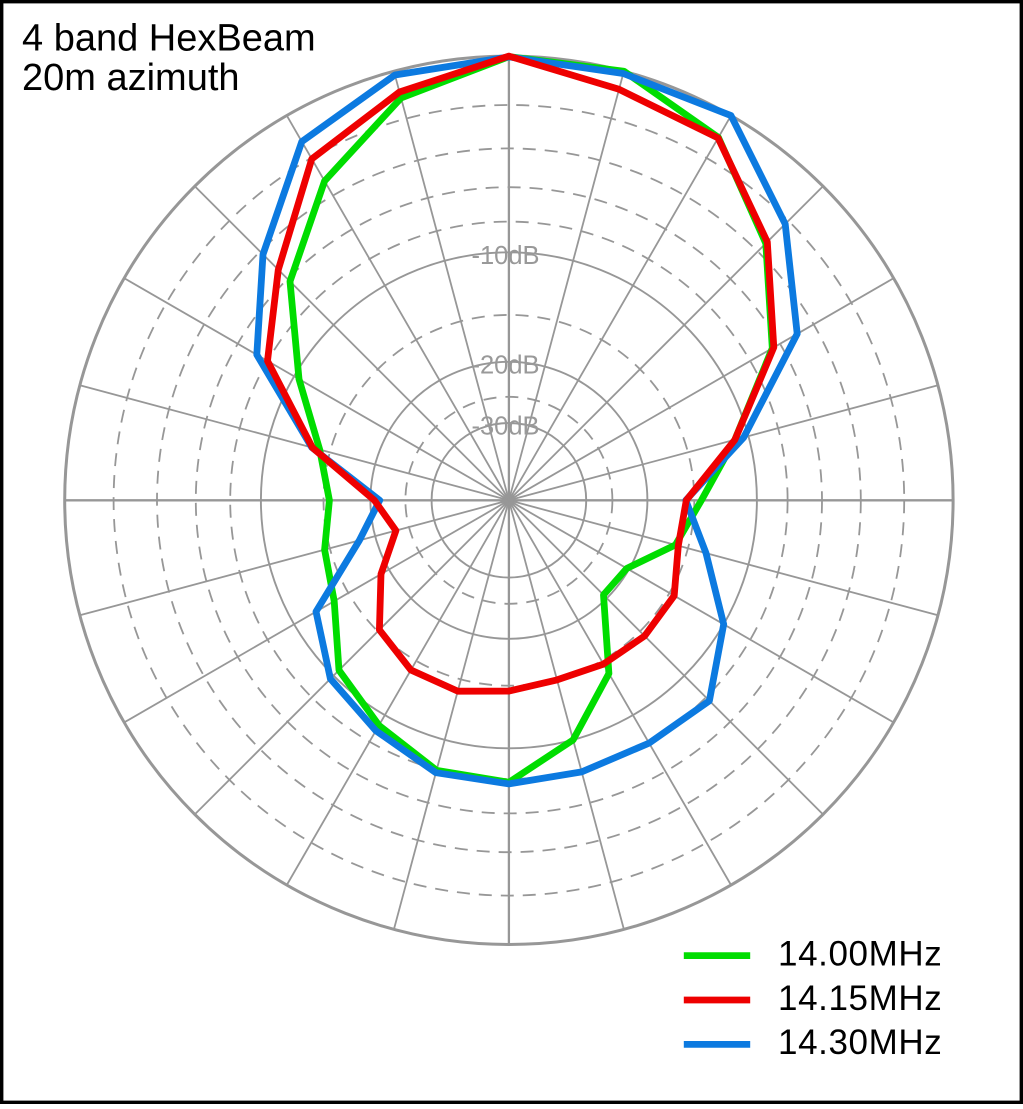 This screenshot has width=1023, height=1109. What do you see at coordinates (169, 39) in the screenshot?
I see `svg-text: 4 band HexBeam` at bounding box center [169, 39].